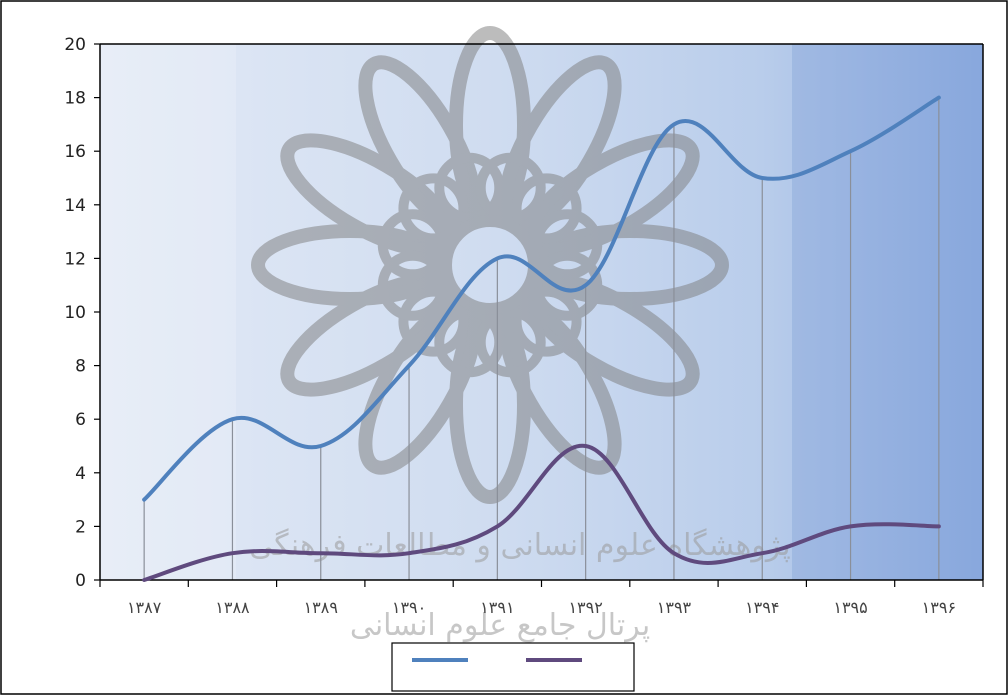  I want to click on legend-box, so click(513, 667).